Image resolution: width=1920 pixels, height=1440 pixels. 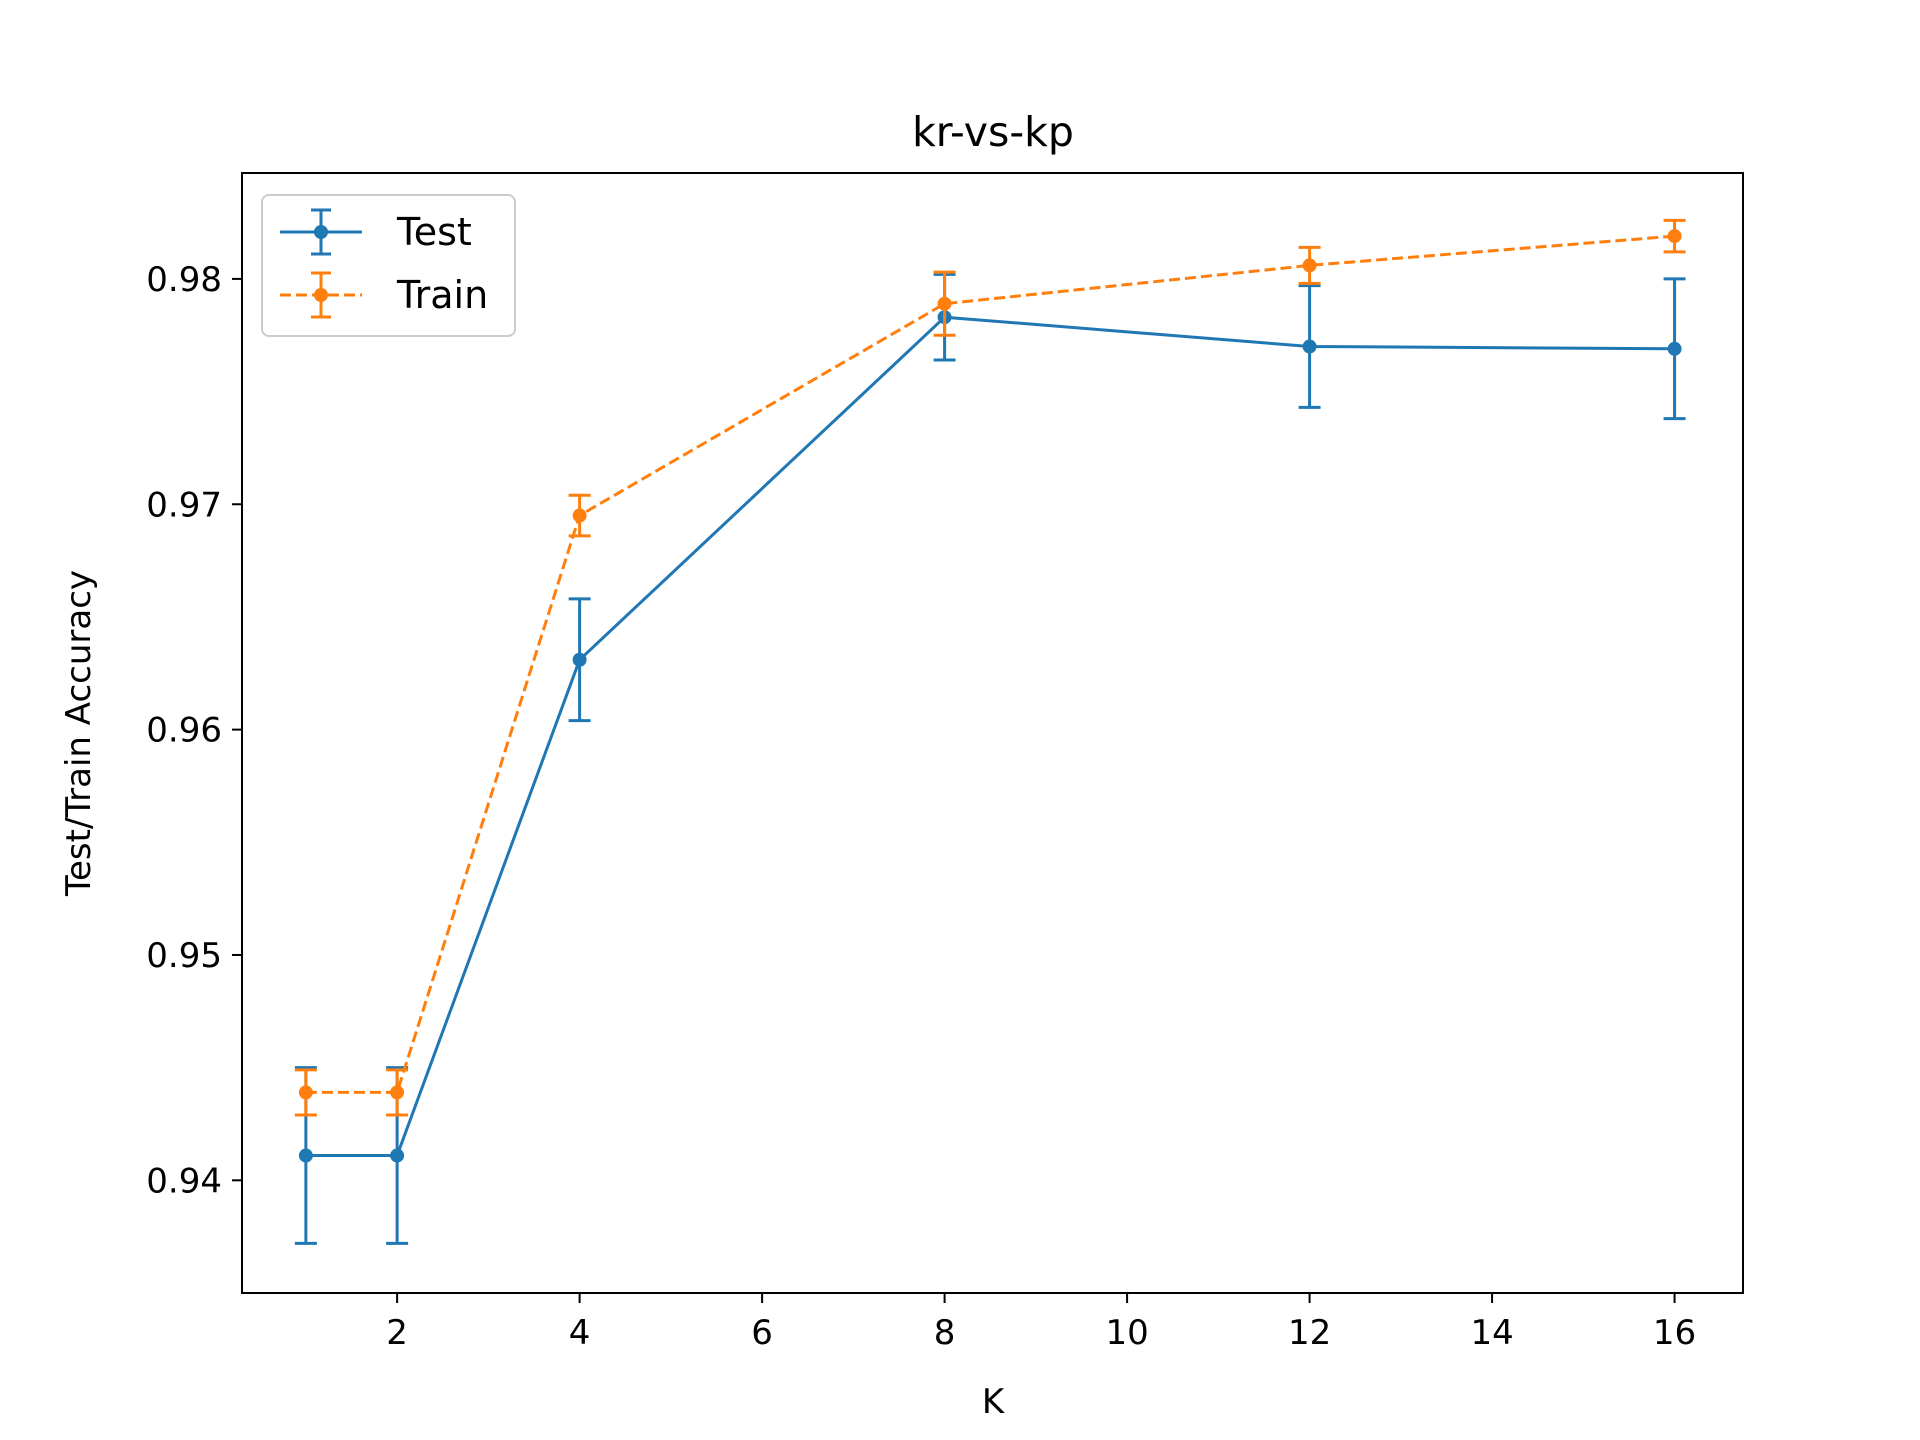 What do you see at coordinates (1041, 1323) in the screenshot?
I see `x-axis: 2 4 6 8 10 12 14 16` at bounding box center [1041, 1323].